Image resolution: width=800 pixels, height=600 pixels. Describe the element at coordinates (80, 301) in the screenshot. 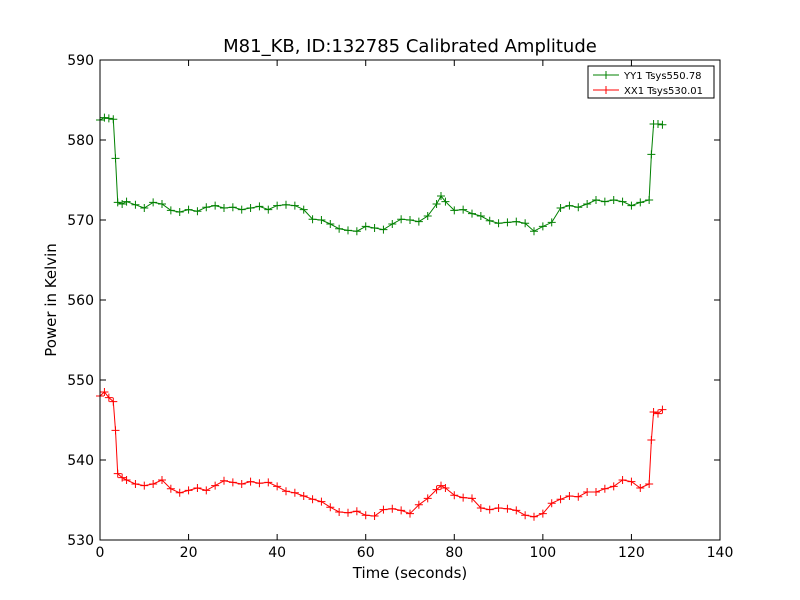

I see `y-tick-label: 560` at that location.